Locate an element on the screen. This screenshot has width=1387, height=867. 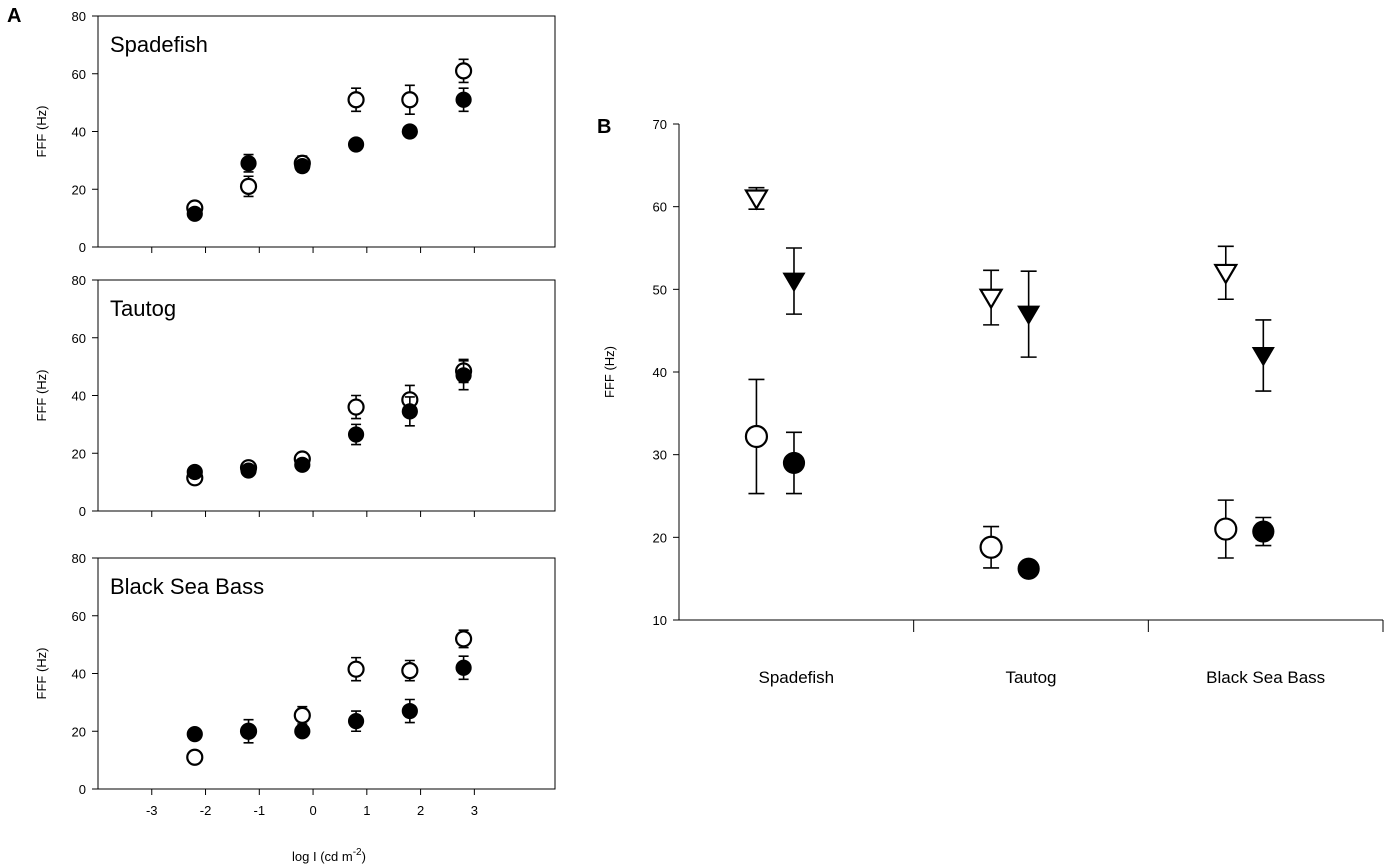
category-label: Black Sea Bass is located at coordinates (1265, 677).